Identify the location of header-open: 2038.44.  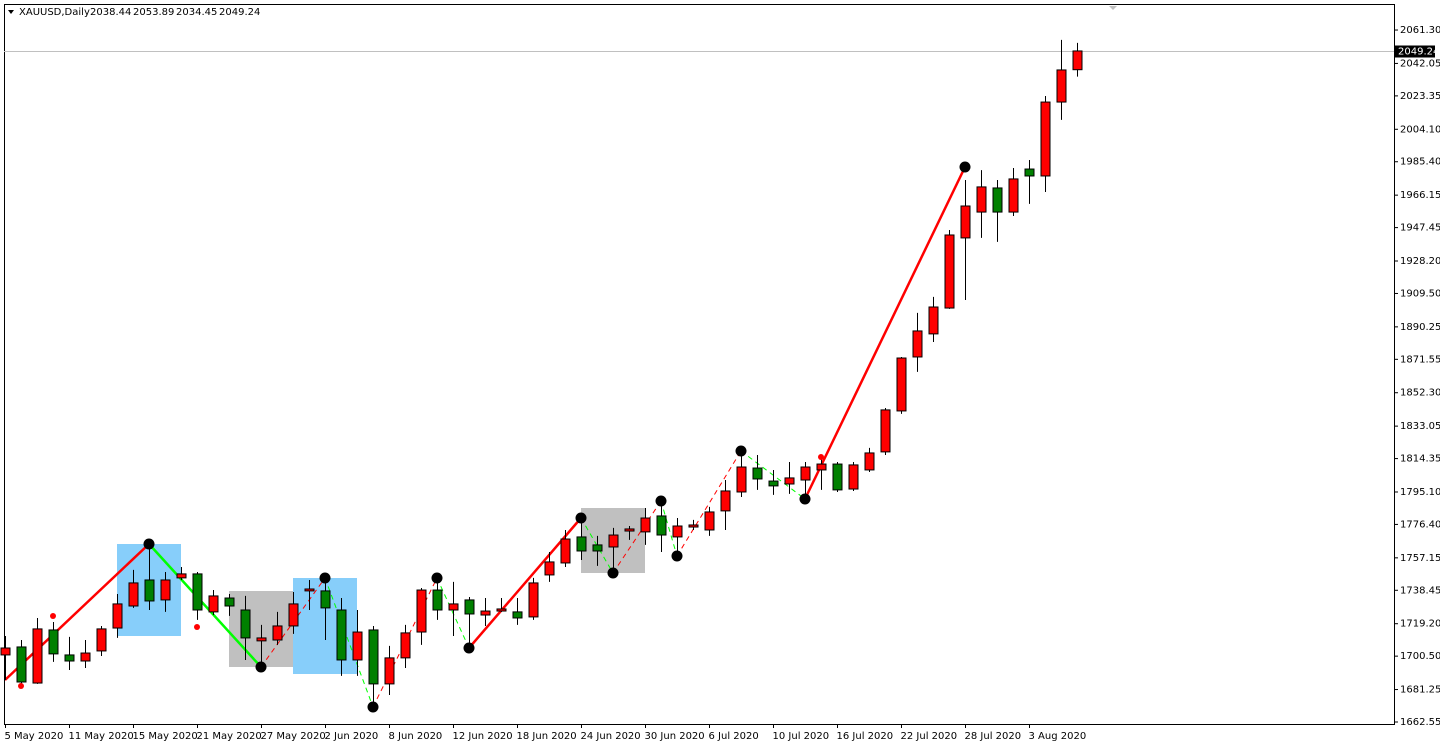
(110, 12).